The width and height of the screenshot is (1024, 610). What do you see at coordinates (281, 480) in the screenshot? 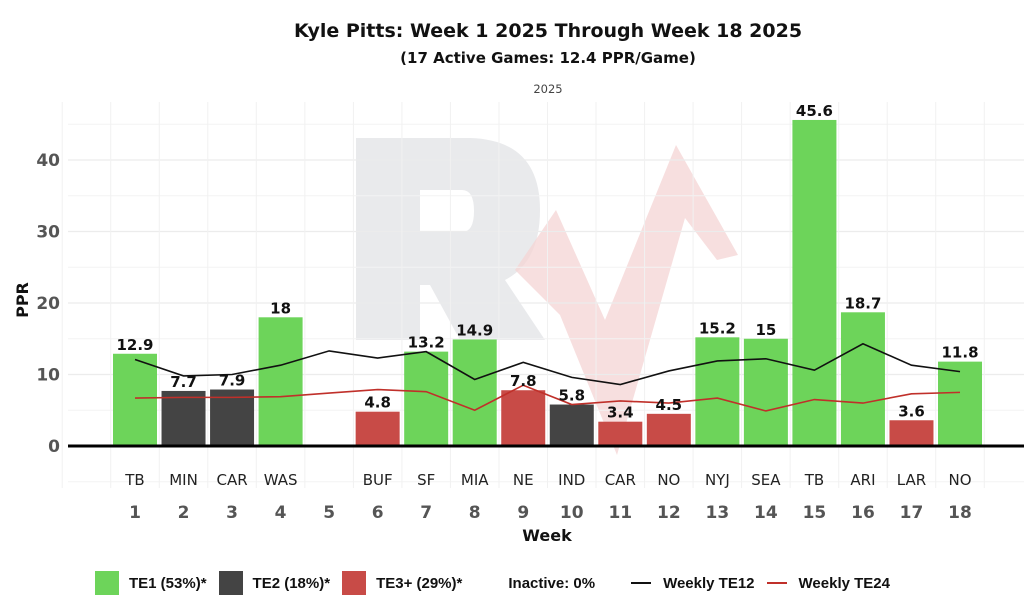
I see `opponent-label: WAS` at bounding box center [281, 480].